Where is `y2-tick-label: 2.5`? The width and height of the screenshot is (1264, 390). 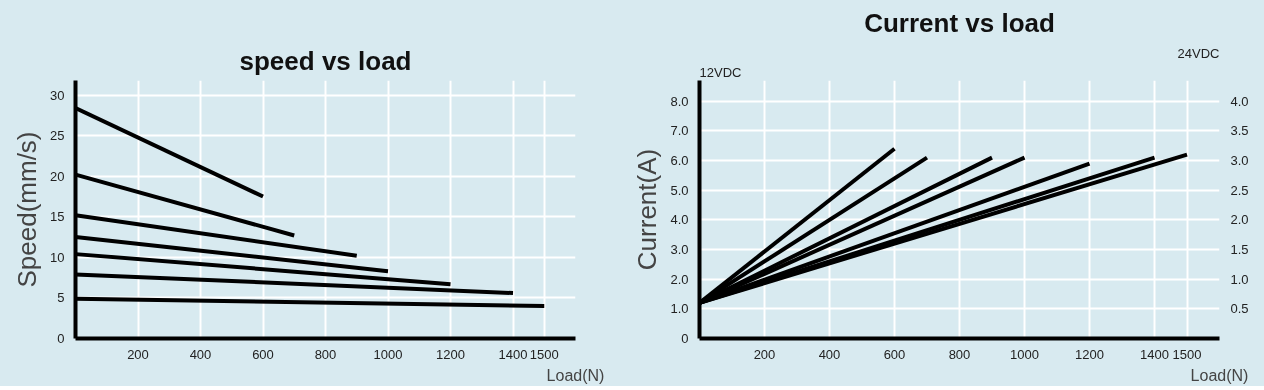 y2-tick-label: 2.5 is located at coordinates (1239, 190).